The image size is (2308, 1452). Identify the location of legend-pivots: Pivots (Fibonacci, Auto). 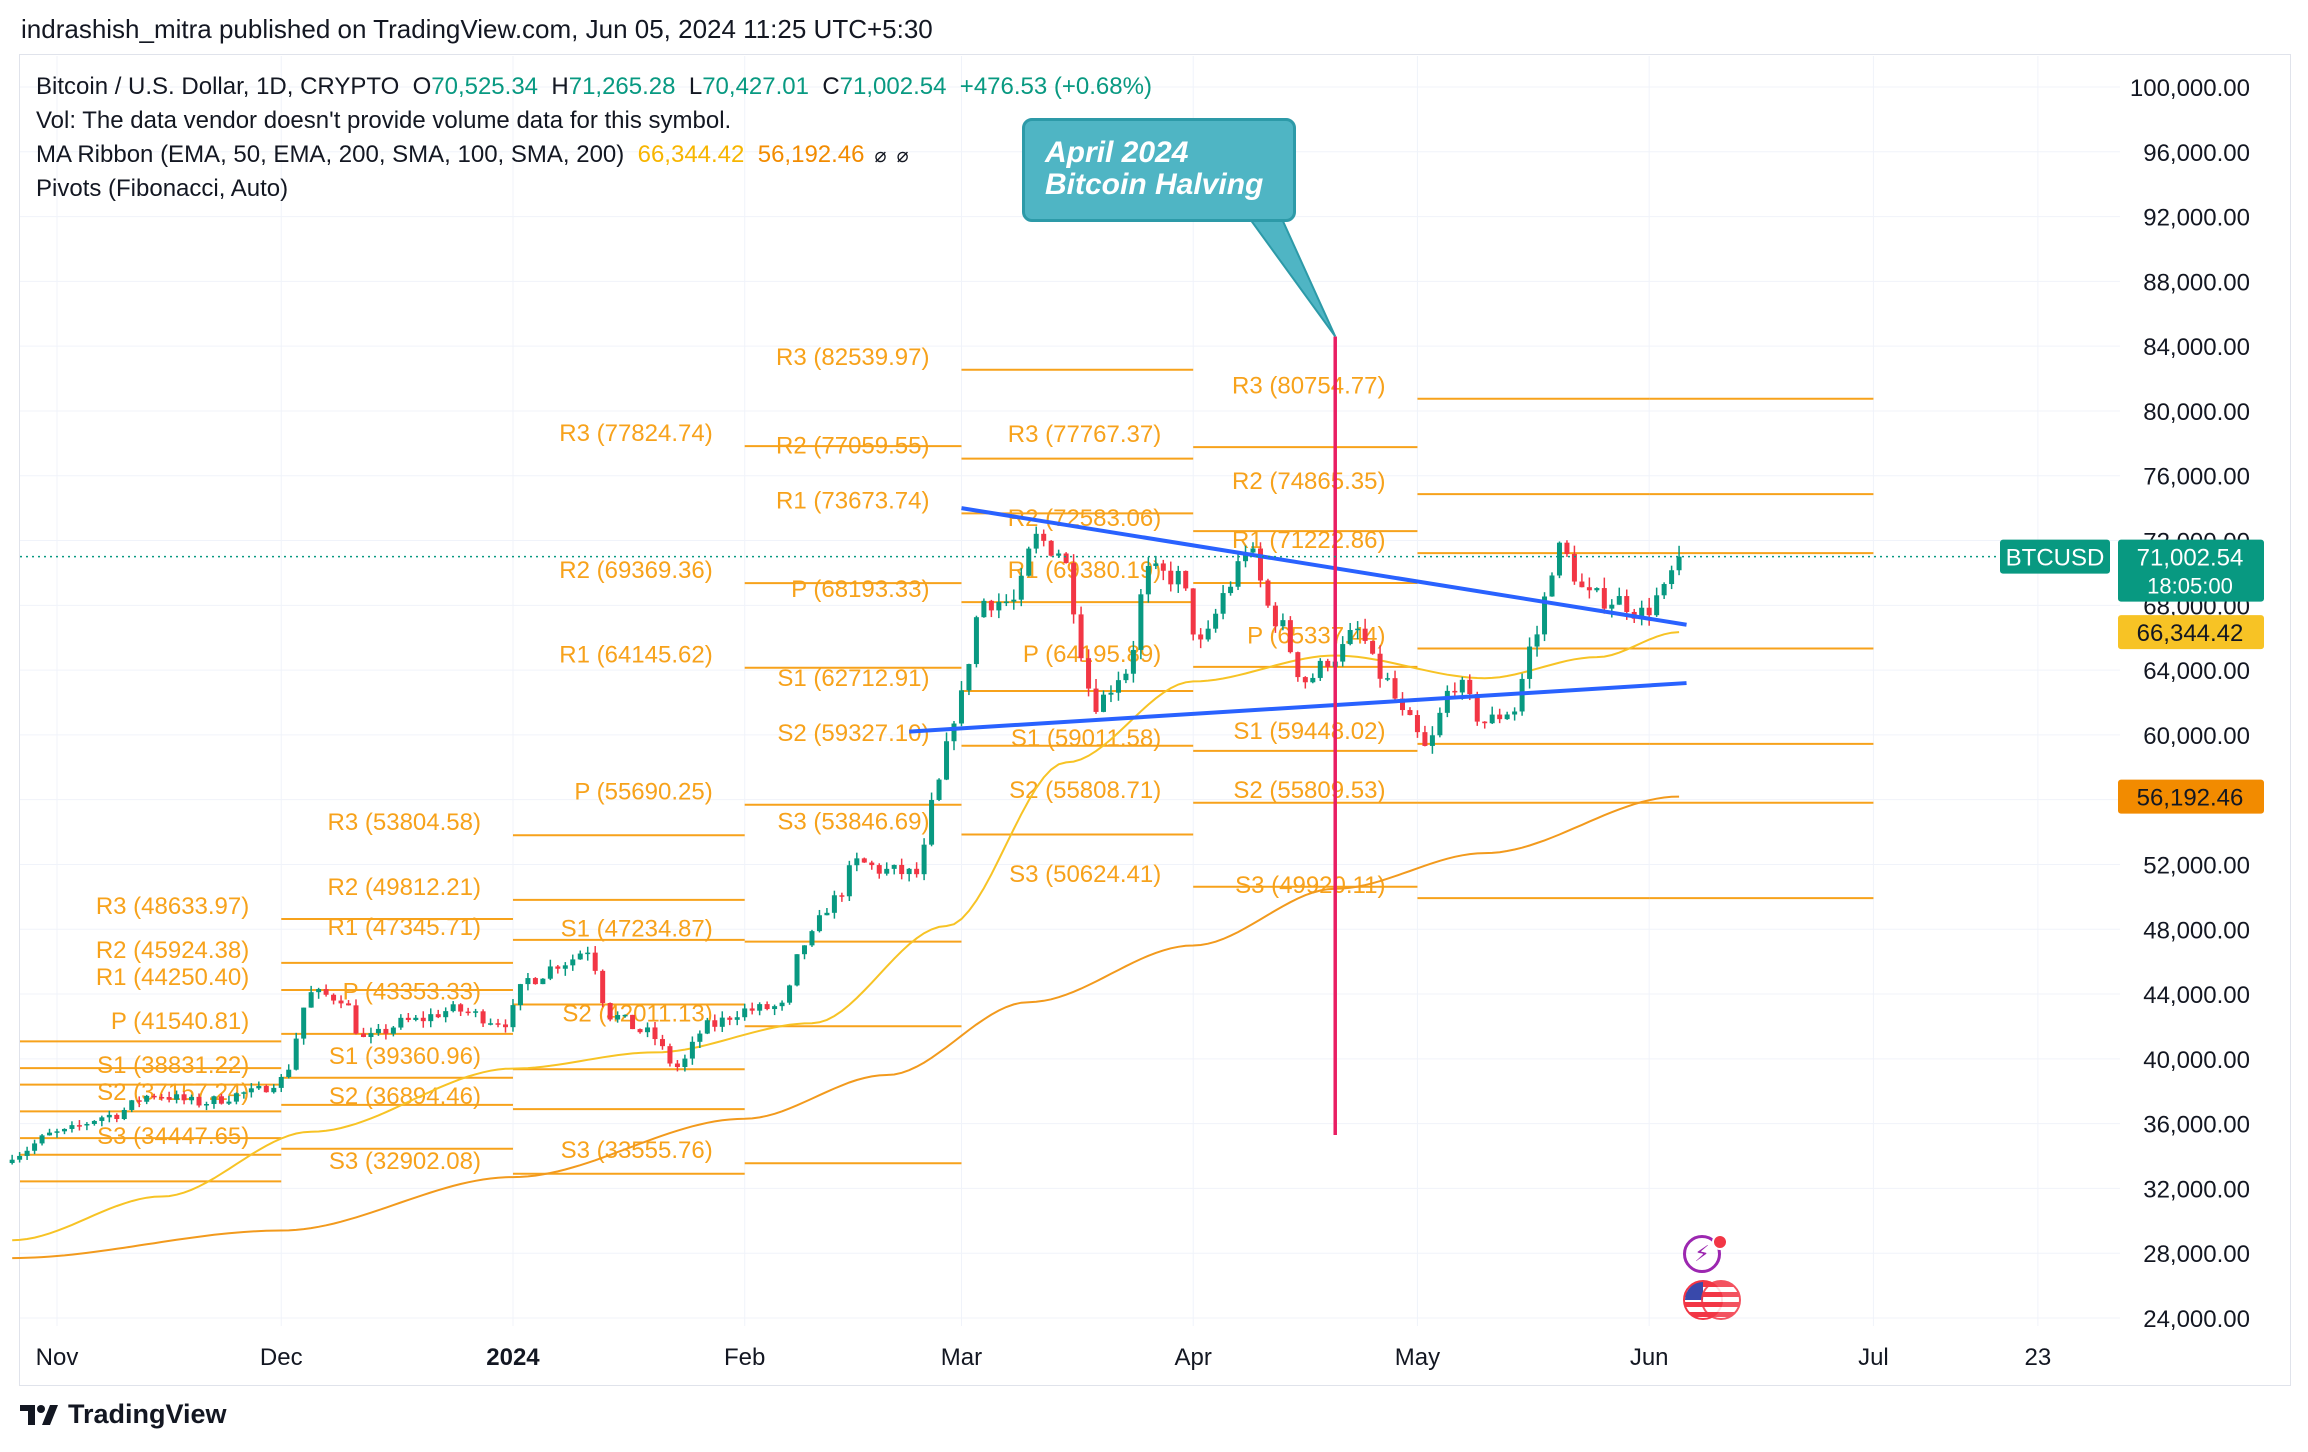
(162, 188).